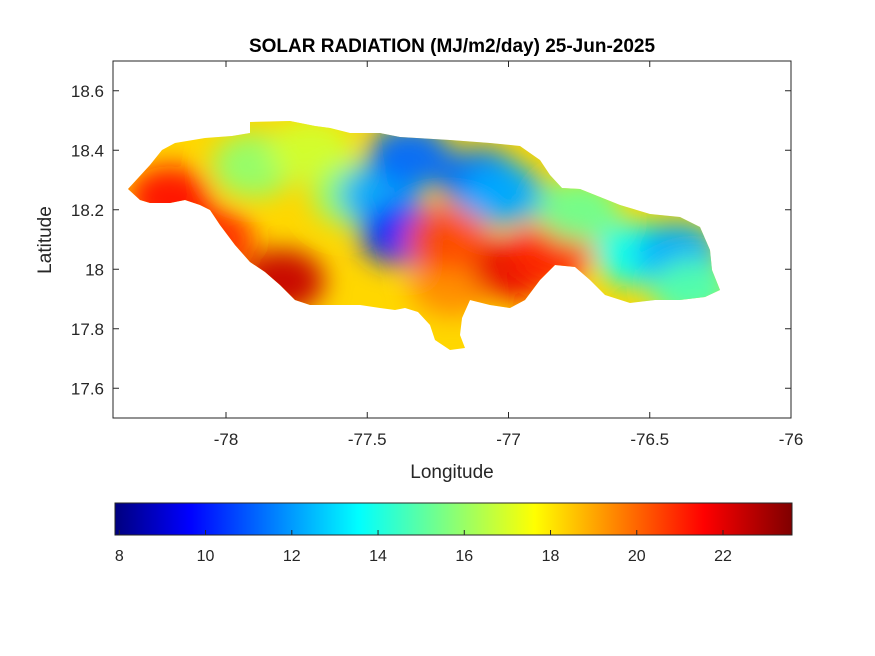  I want to click on colorbar-tick-label: 12, so click(292, 556).